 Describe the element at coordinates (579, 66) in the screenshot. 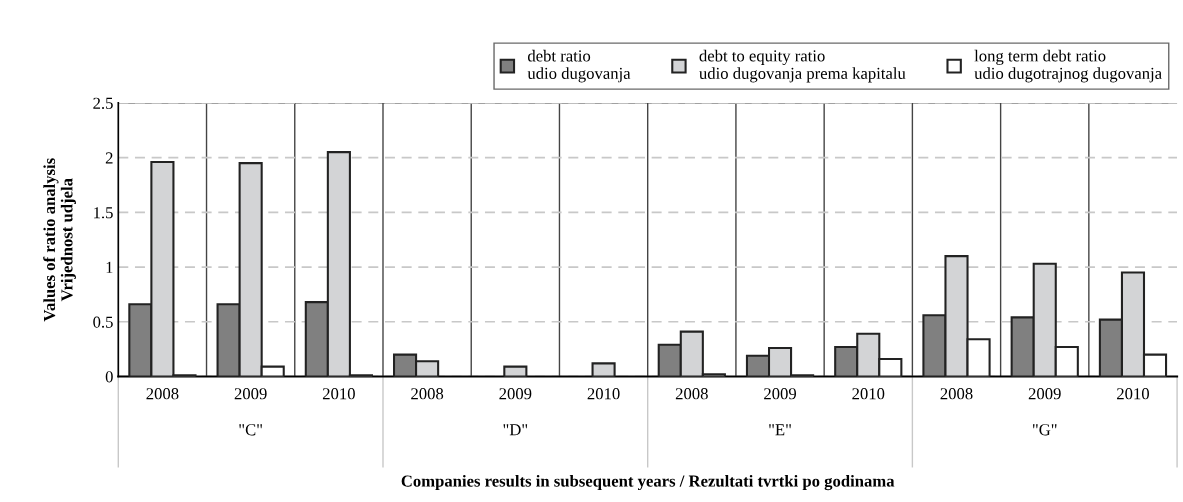

I see `legend-label: debt ratio udio dugovanja` at that location.